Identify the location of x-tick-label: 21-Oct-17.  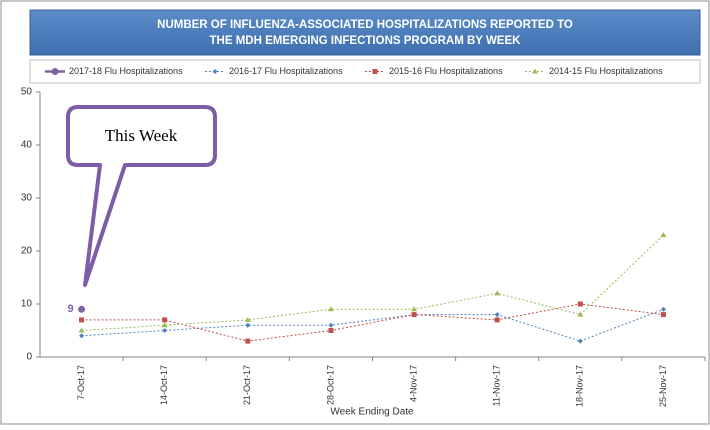
(247, 385).